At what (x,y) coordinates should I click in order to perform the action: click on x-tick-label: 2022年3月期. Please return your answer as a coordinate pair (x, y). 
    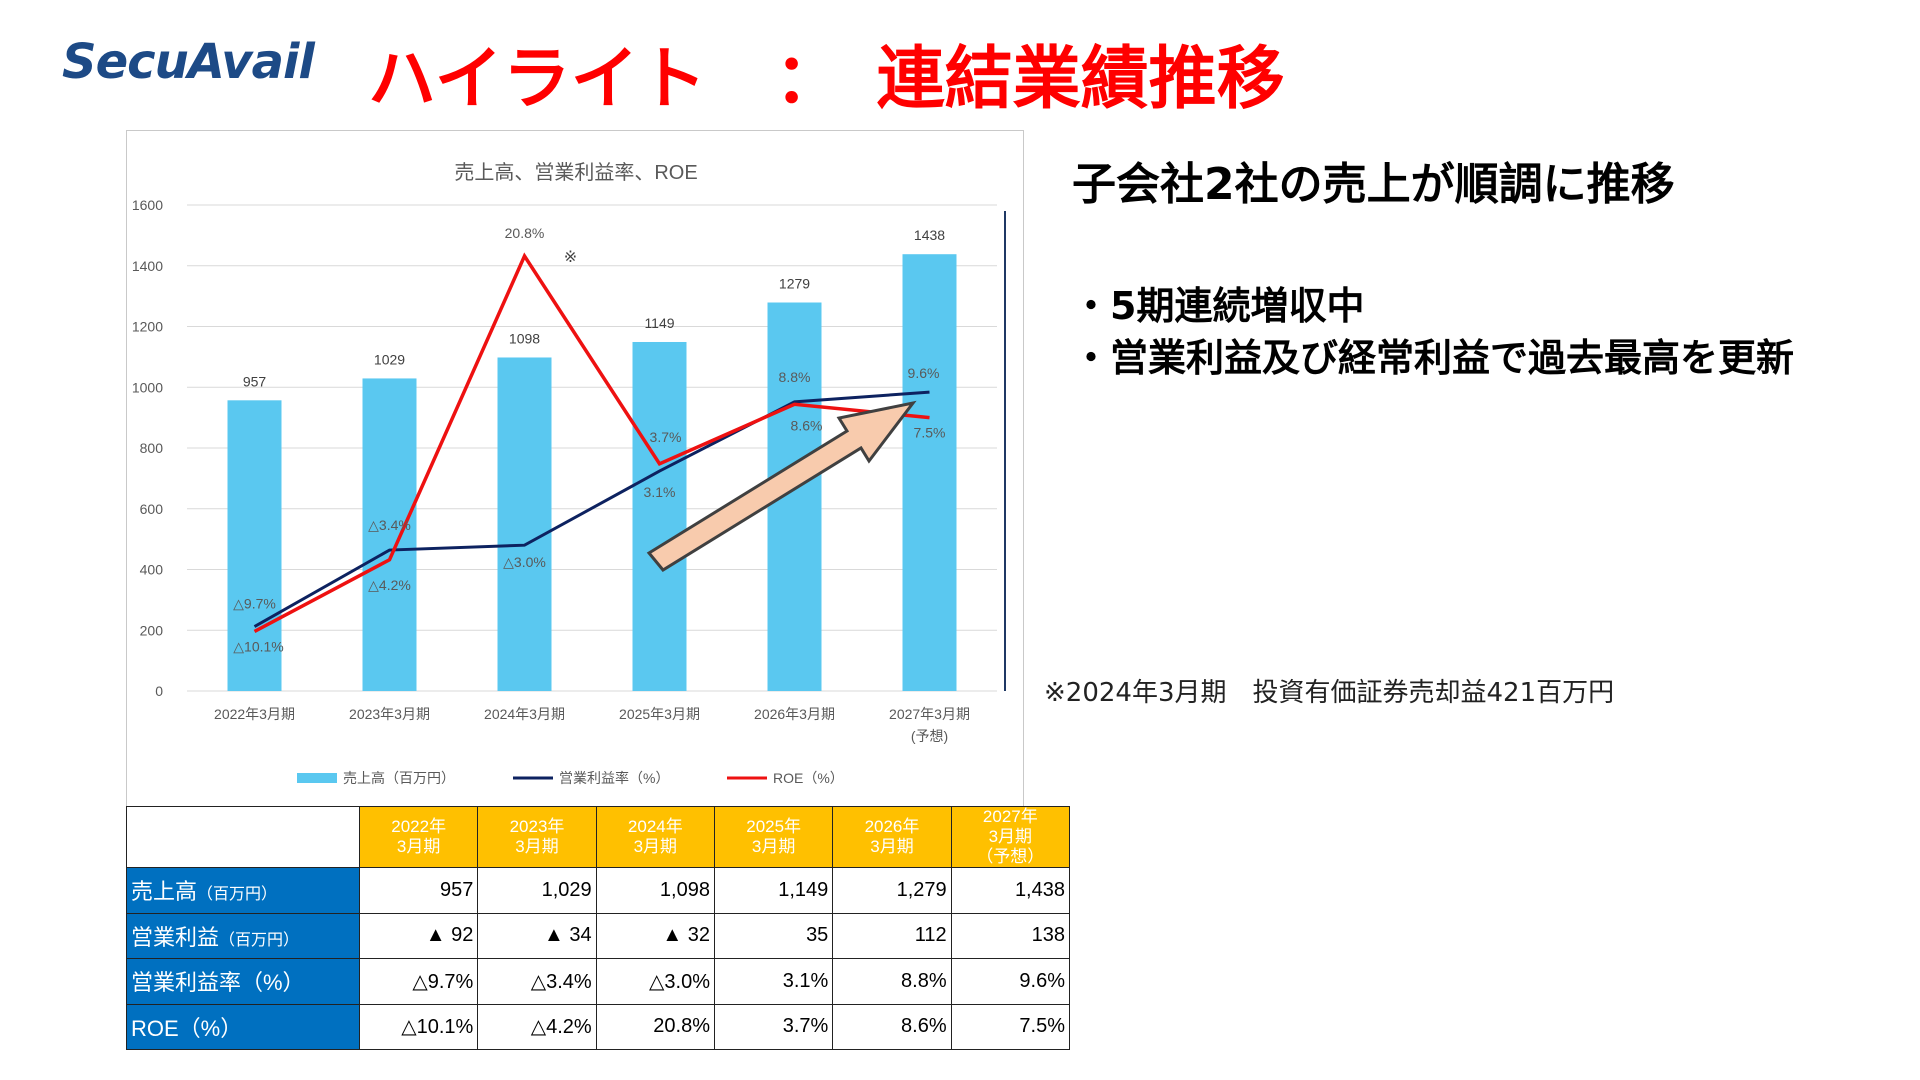
    Looking at the image, I should click on (254, 714).